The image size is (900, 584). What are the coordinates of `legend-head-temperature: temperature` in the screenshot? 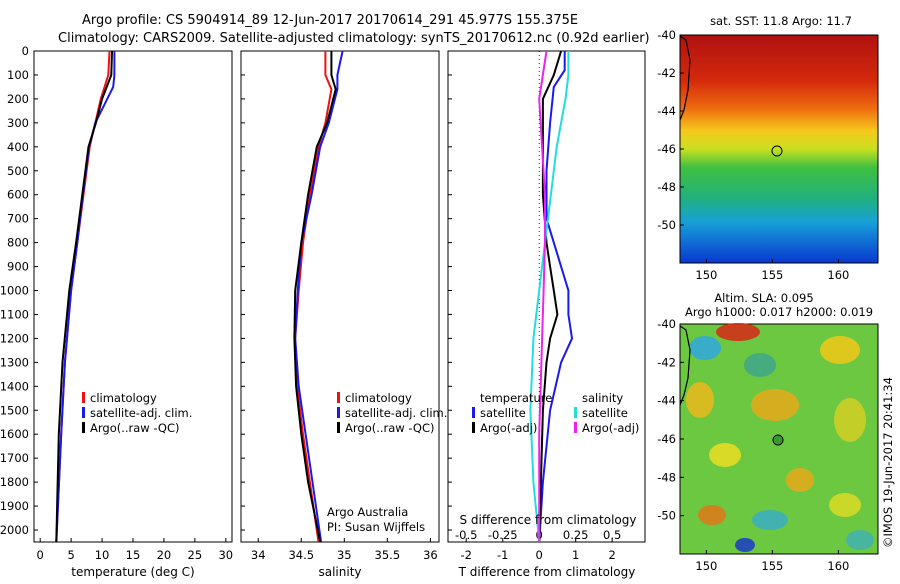 It's located at (516, 398).